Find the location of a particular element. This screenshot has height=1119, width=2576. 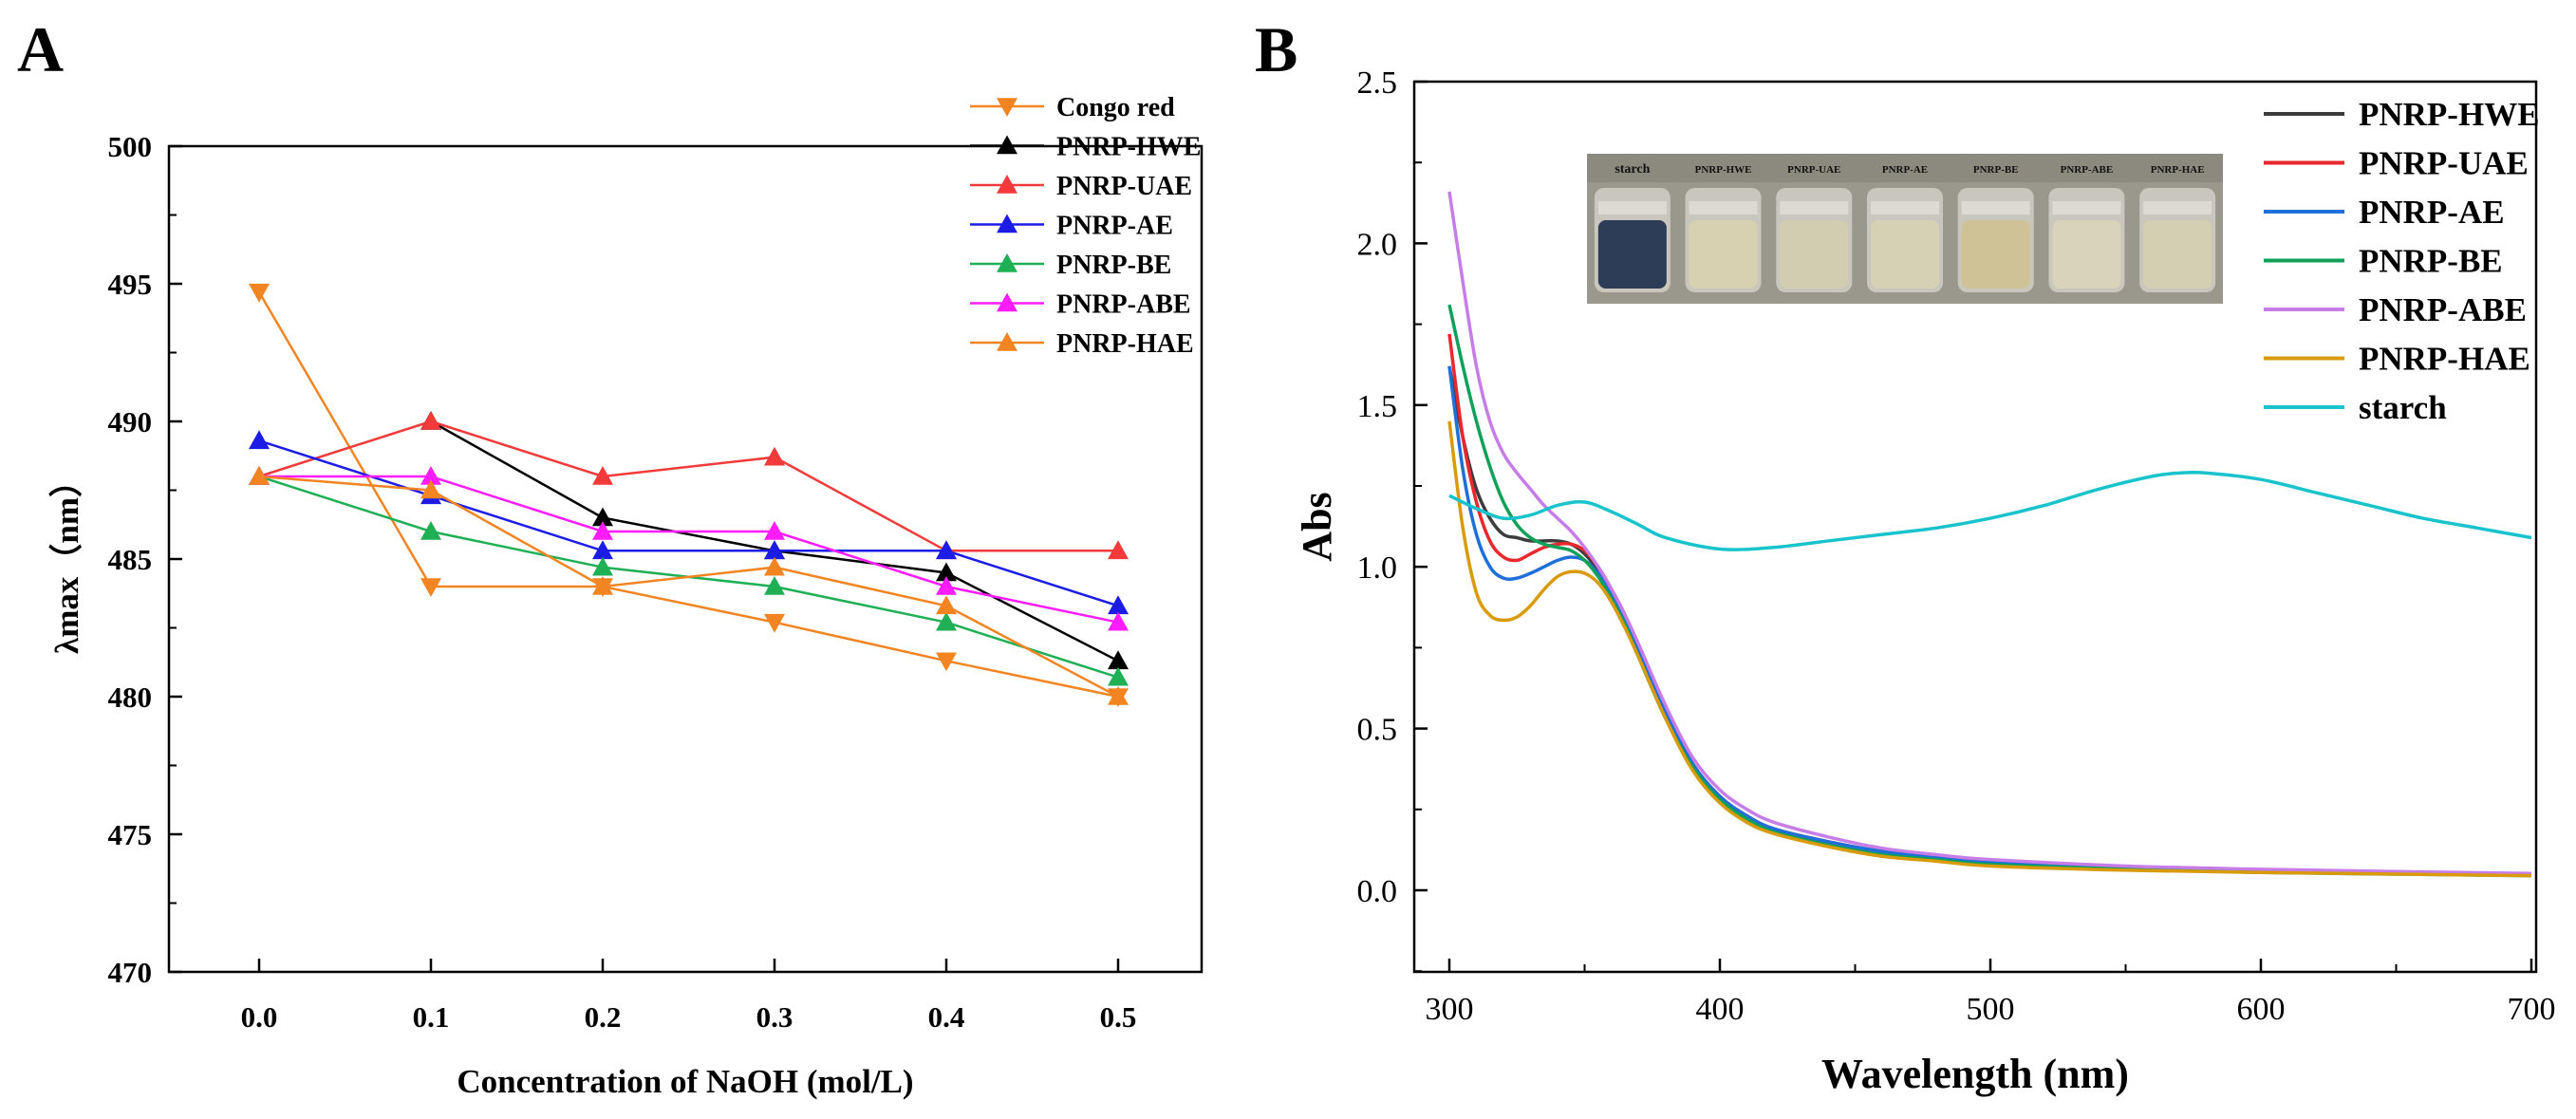

chart-b-y-tick-label: 0.5 is located at coordinates (1377, 730).